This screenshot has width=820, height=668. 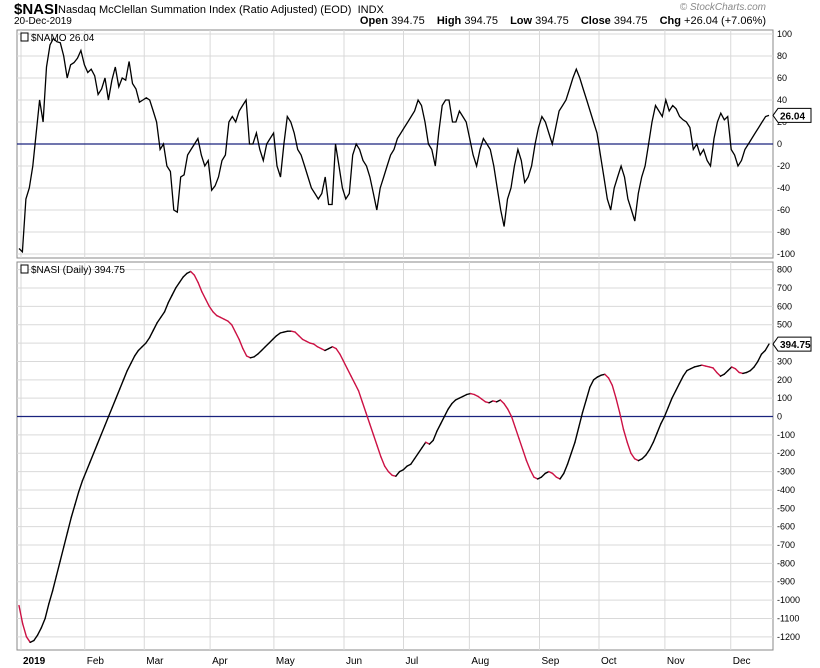 What do you see at coordinates (630, 21) in the screenshot?
I see `close-value: 394.75` at bounding box center [630, 21].